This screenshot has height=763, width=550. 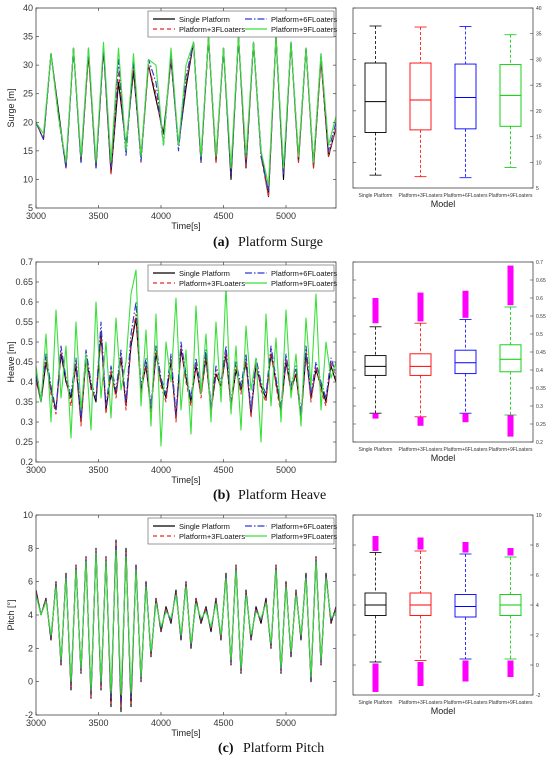 I want to click on caption-letter: (b), so click(x=221, y=495).